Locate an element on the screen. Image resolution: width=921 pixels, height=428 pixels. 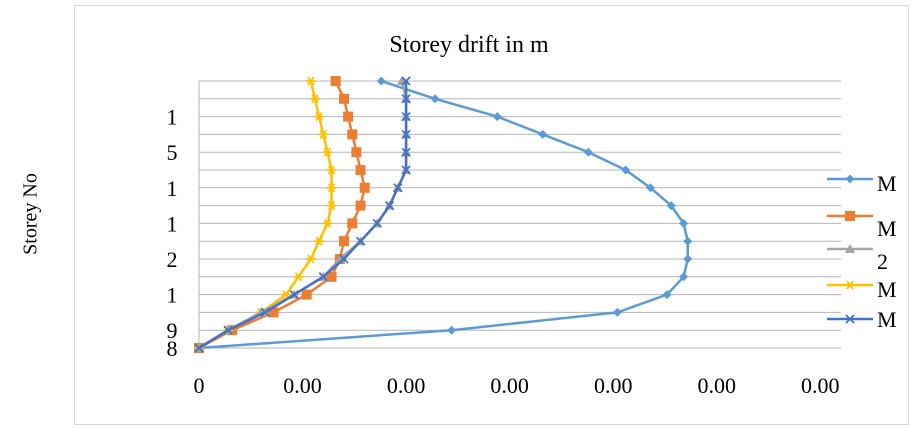
y-tick-label: 9 is located at coordinates (172, 330).